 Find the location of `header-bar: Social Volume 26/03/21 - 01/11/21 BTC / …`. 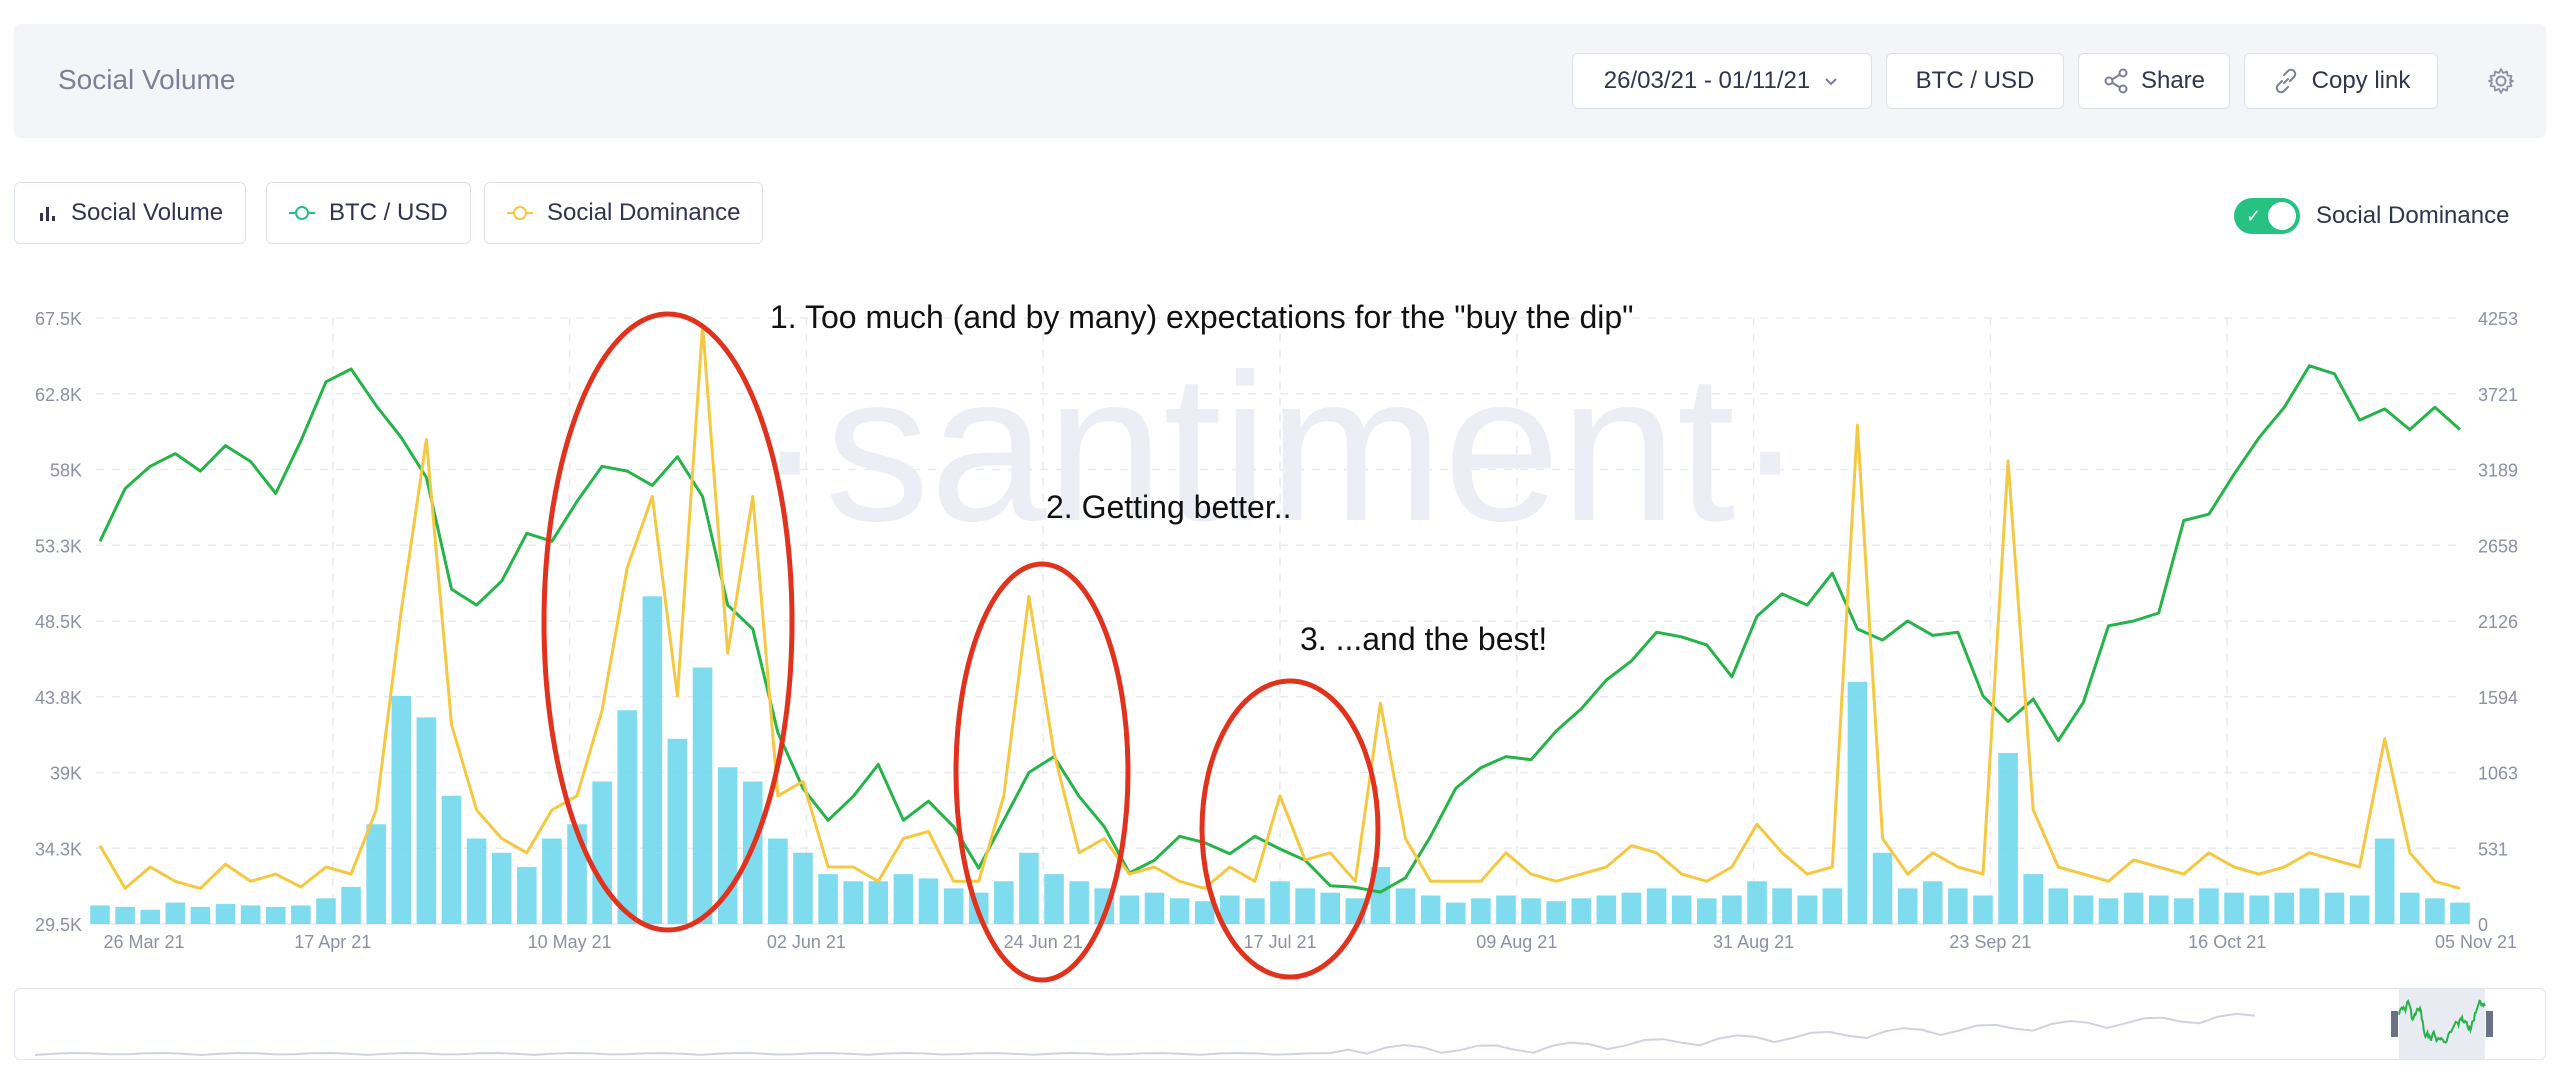

header-bar: Social Volume 26/03/21 - 01/11/21 BTC / … is located at coordinates (1280, 81).